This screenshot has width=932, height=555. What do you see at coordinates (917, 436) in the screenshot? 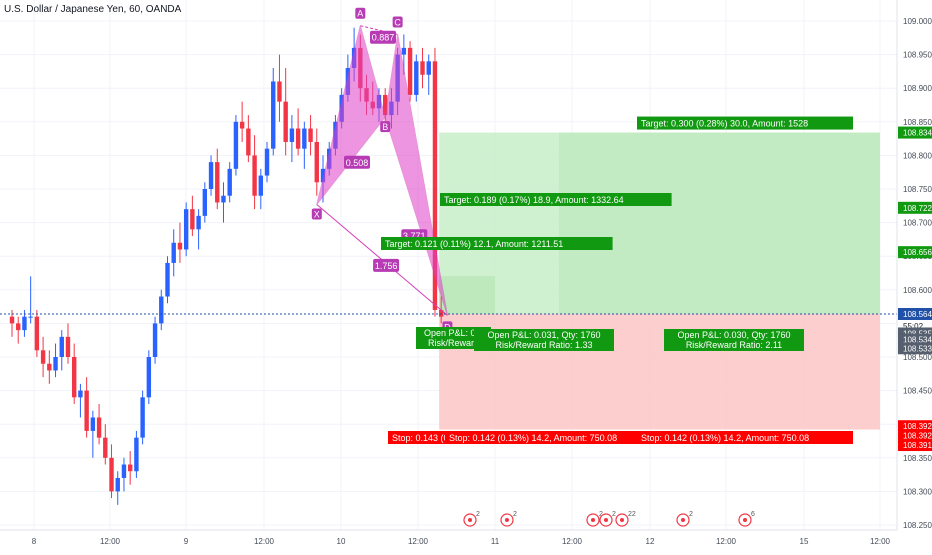
I see `price-tag: 108.392` at bounding box center [917, 436].